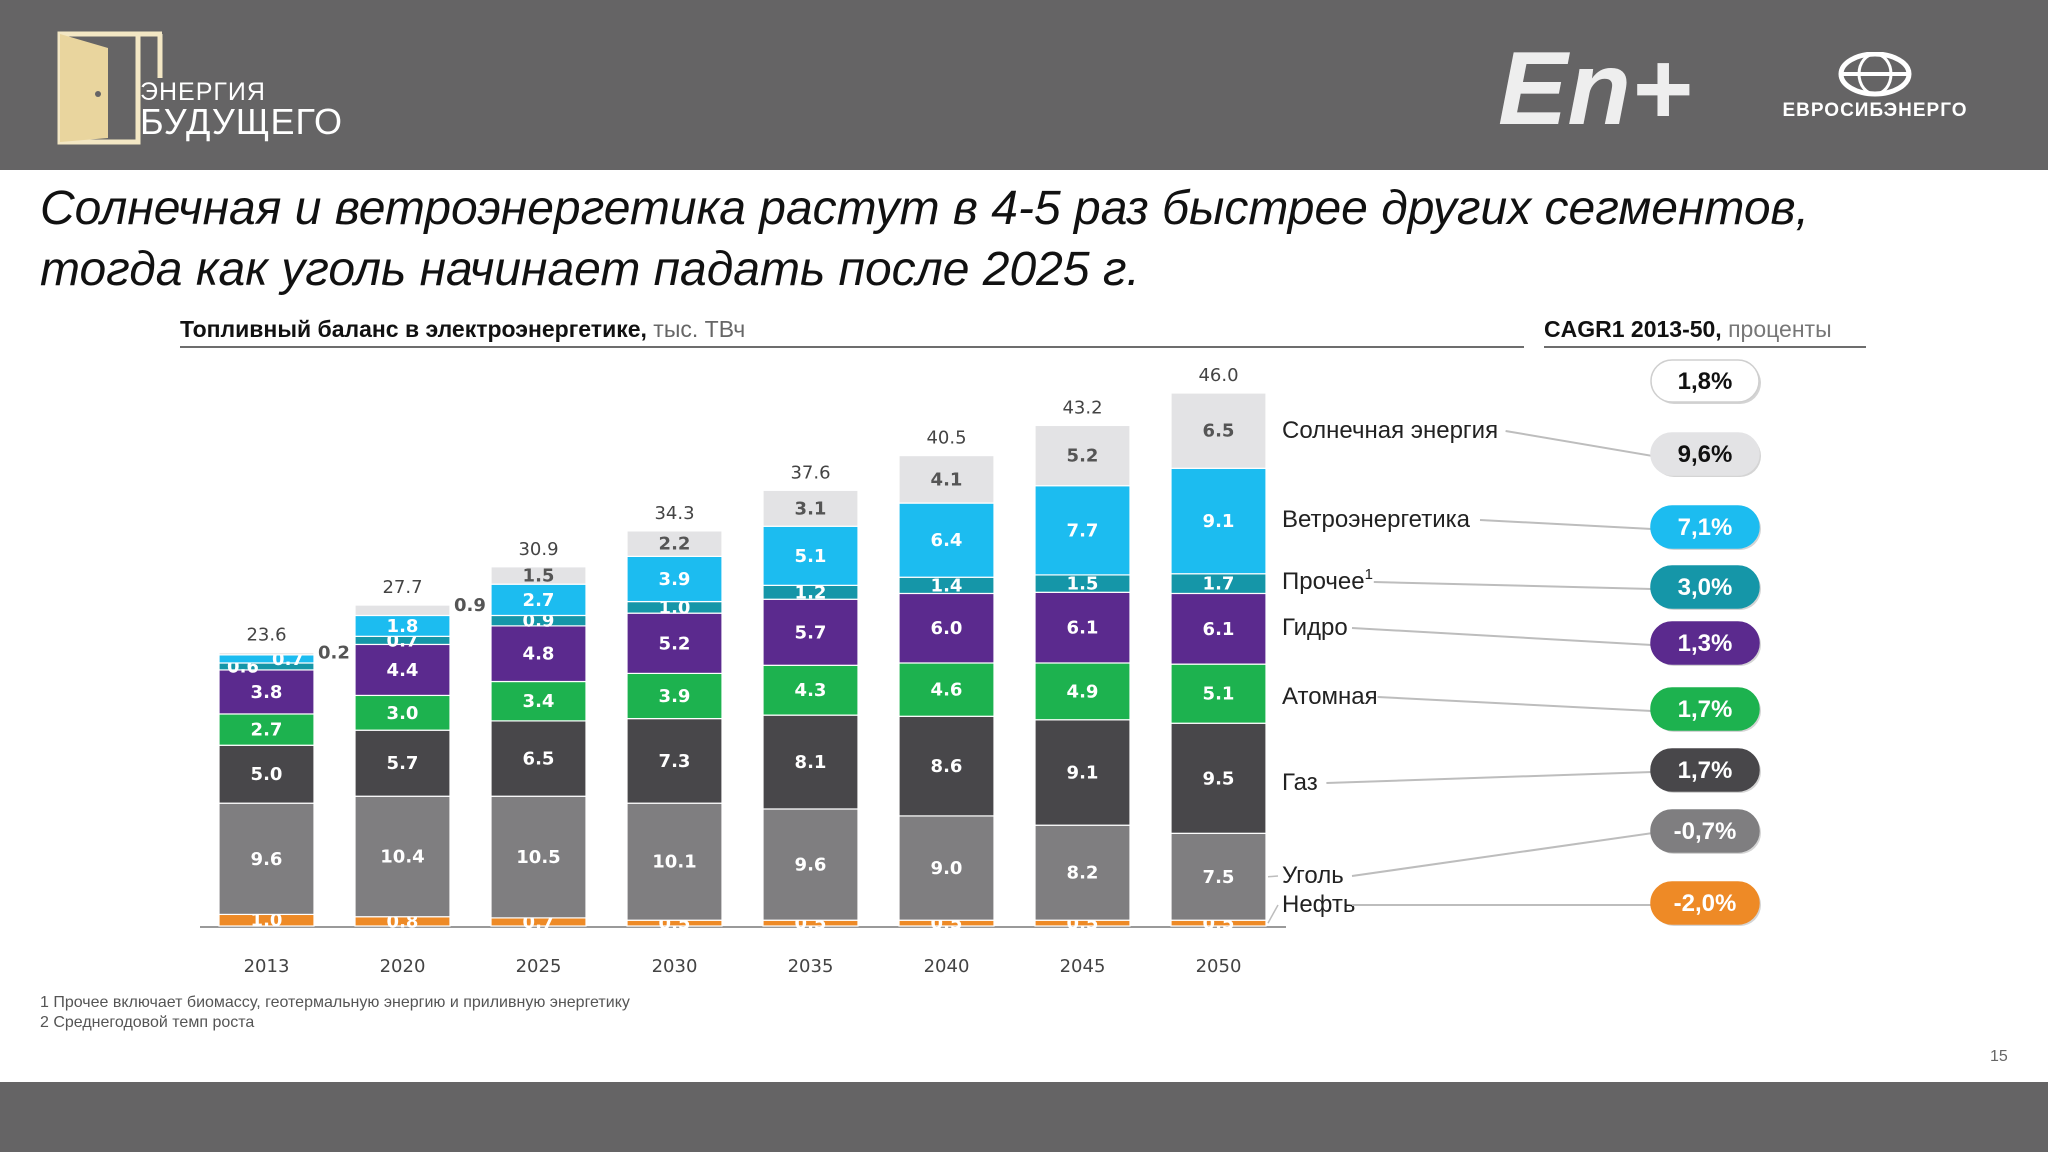 This screenshot has height=1152, width=2048. Describe the element at coordinates (203, 92) in the screenshot. I see `logo-line1: ЭНЕРГИЯ` at that location.